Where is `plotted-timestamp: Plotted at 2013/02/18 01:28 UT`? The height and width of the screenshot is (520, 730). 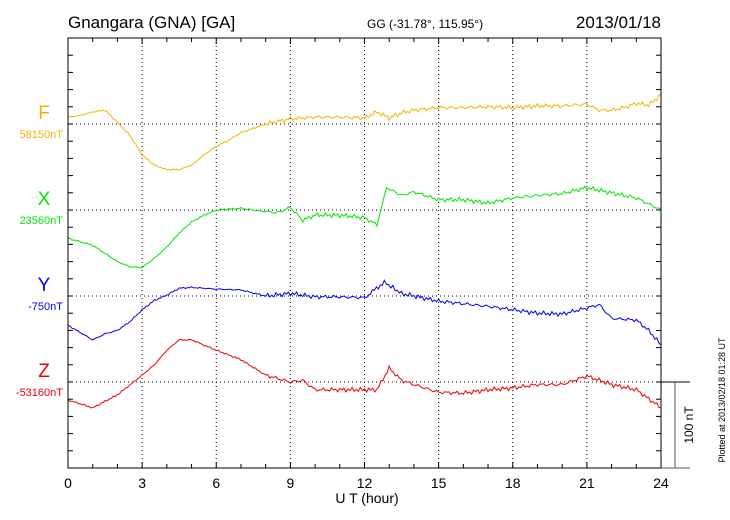
plotted-timestamp: Plotted at 2013/02/18 01:28 UT is located at coordinates (722, 400).